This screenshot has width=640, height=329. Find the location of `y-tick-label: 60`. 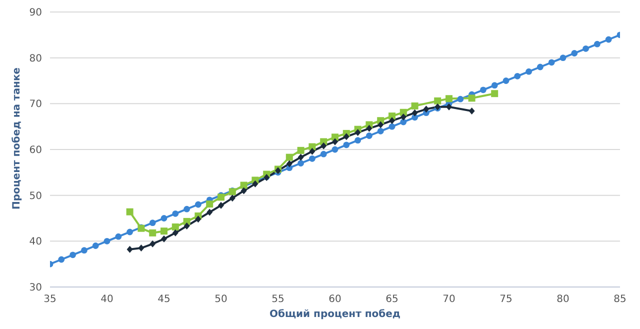

y-tick-label: 60 is located at coordinates (35, 150).